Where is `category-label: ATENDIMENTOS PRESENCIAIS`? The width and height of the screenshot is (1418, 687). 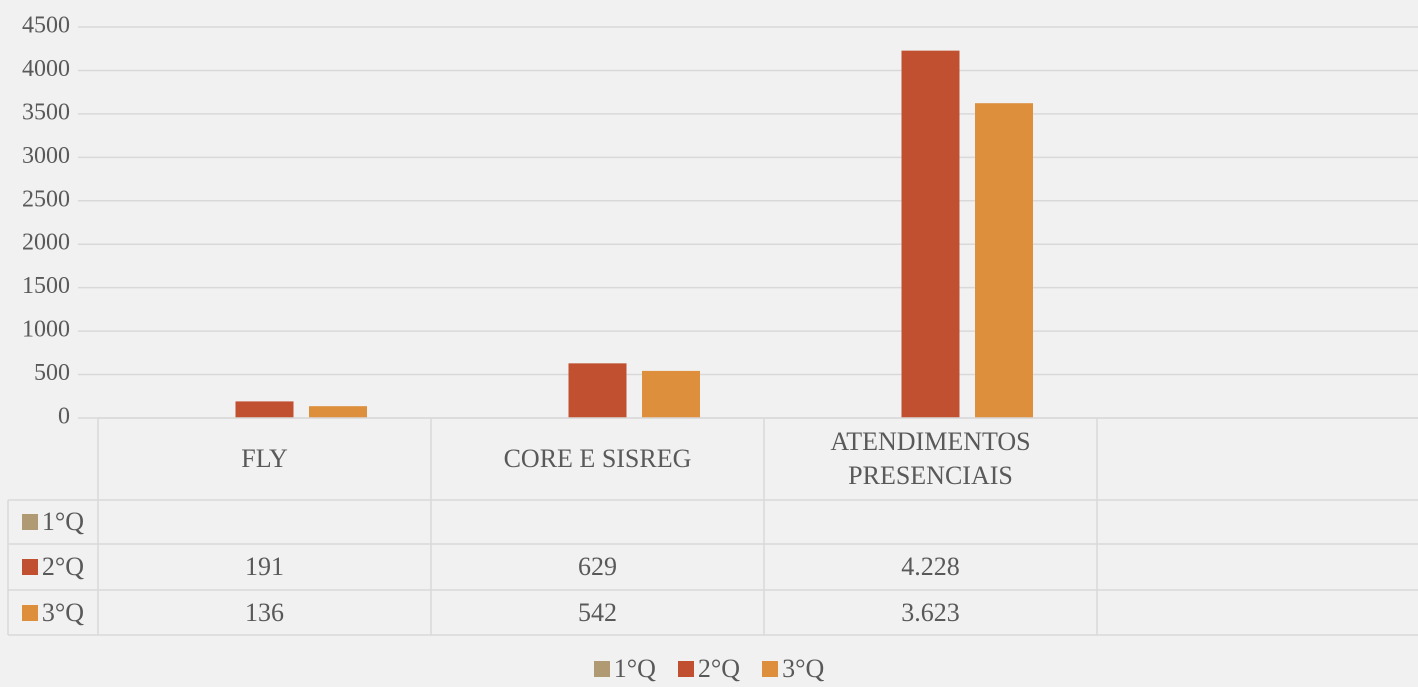 category-label: ATENDIMENTOS PRESENCIAIS is located at coordinates (930, 458).